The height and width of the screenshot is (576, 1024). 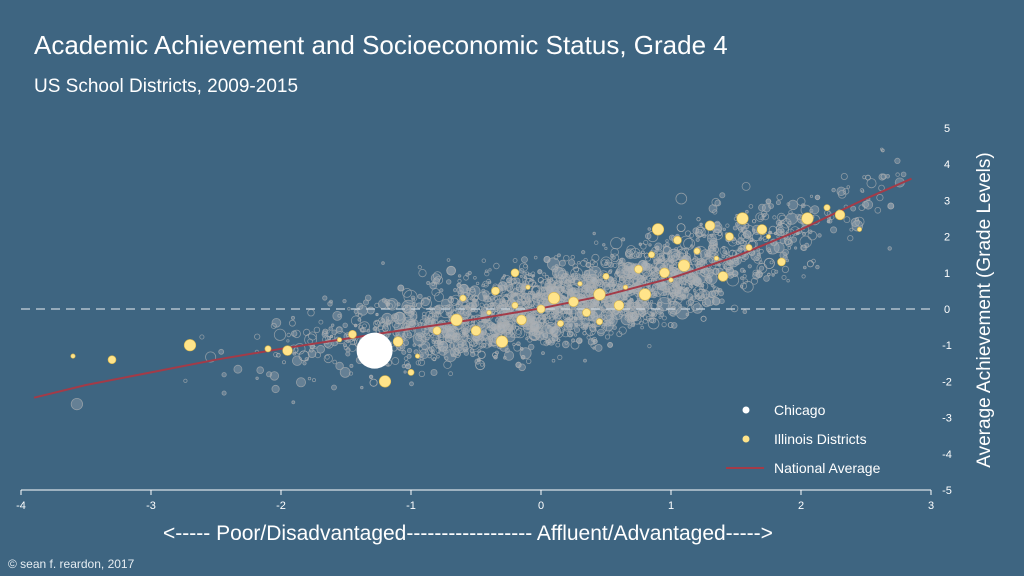 I want to click on y-tick-label: 1, so click(x=947, y=274).